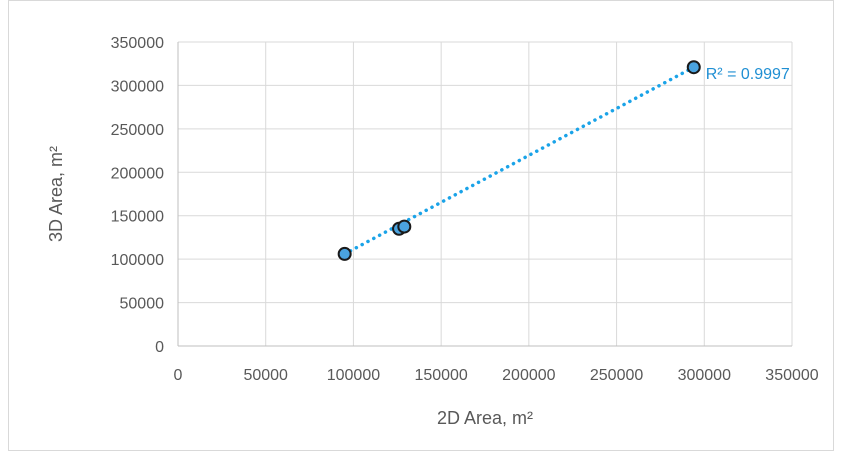  What do you see at coordinates (528, 375) in the screenshot?
I see `x-tick-label: 200000` at bounding box center [528, 375].